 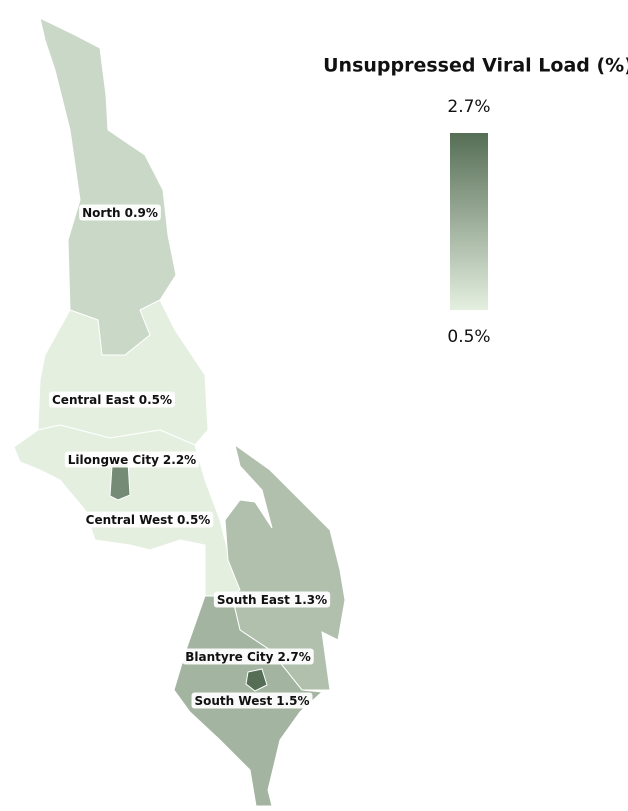 What do you see at coordinates (141, 213) in the screenshot?
I see `region-value: 0.9%` at bounding box center [141, 213].